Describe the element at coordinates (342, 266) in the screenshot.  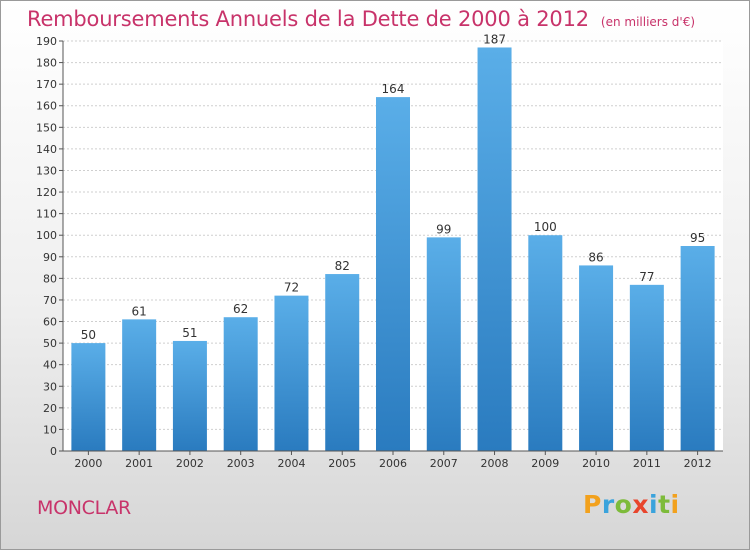
I see `data-label: 82` at that location.